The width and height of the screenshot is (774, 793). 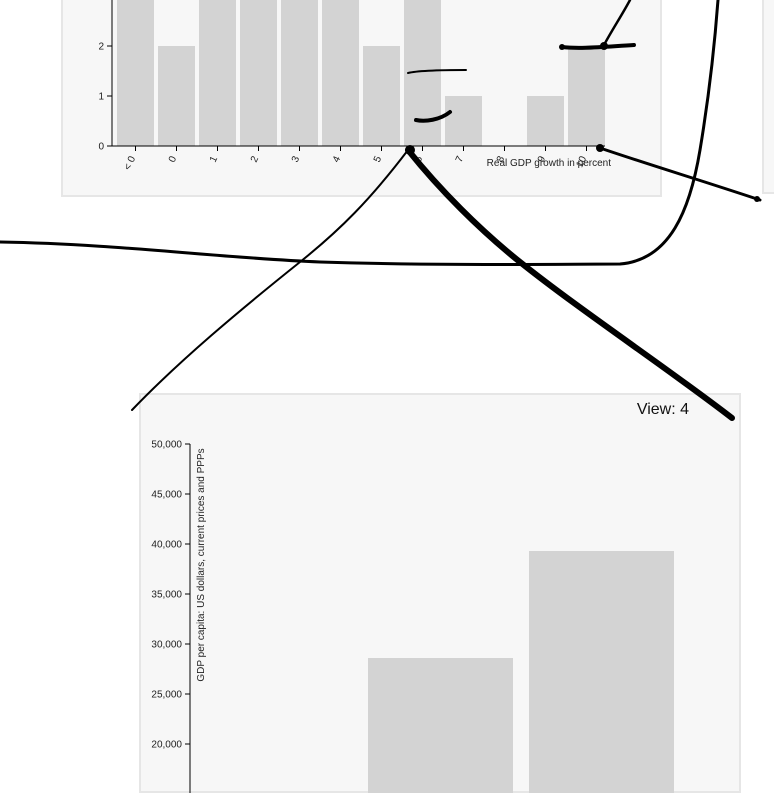 I want to click on view-label: View: 4, so click(x=662, y=409).